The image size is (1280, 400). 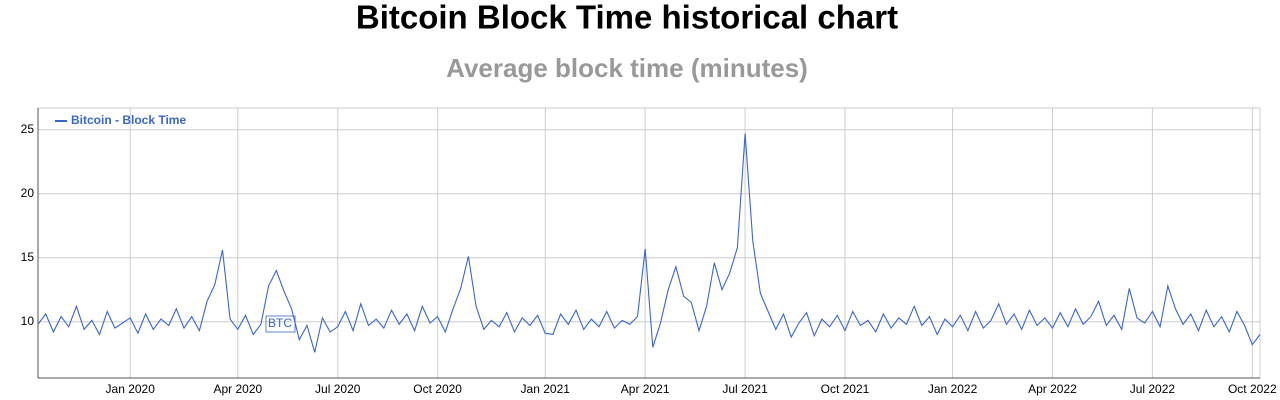 What do you see at coordinates (128, 120) in the screenshot?
I see `legend-label: Bitcoin - Block Time` at bounding box center [128, 120].